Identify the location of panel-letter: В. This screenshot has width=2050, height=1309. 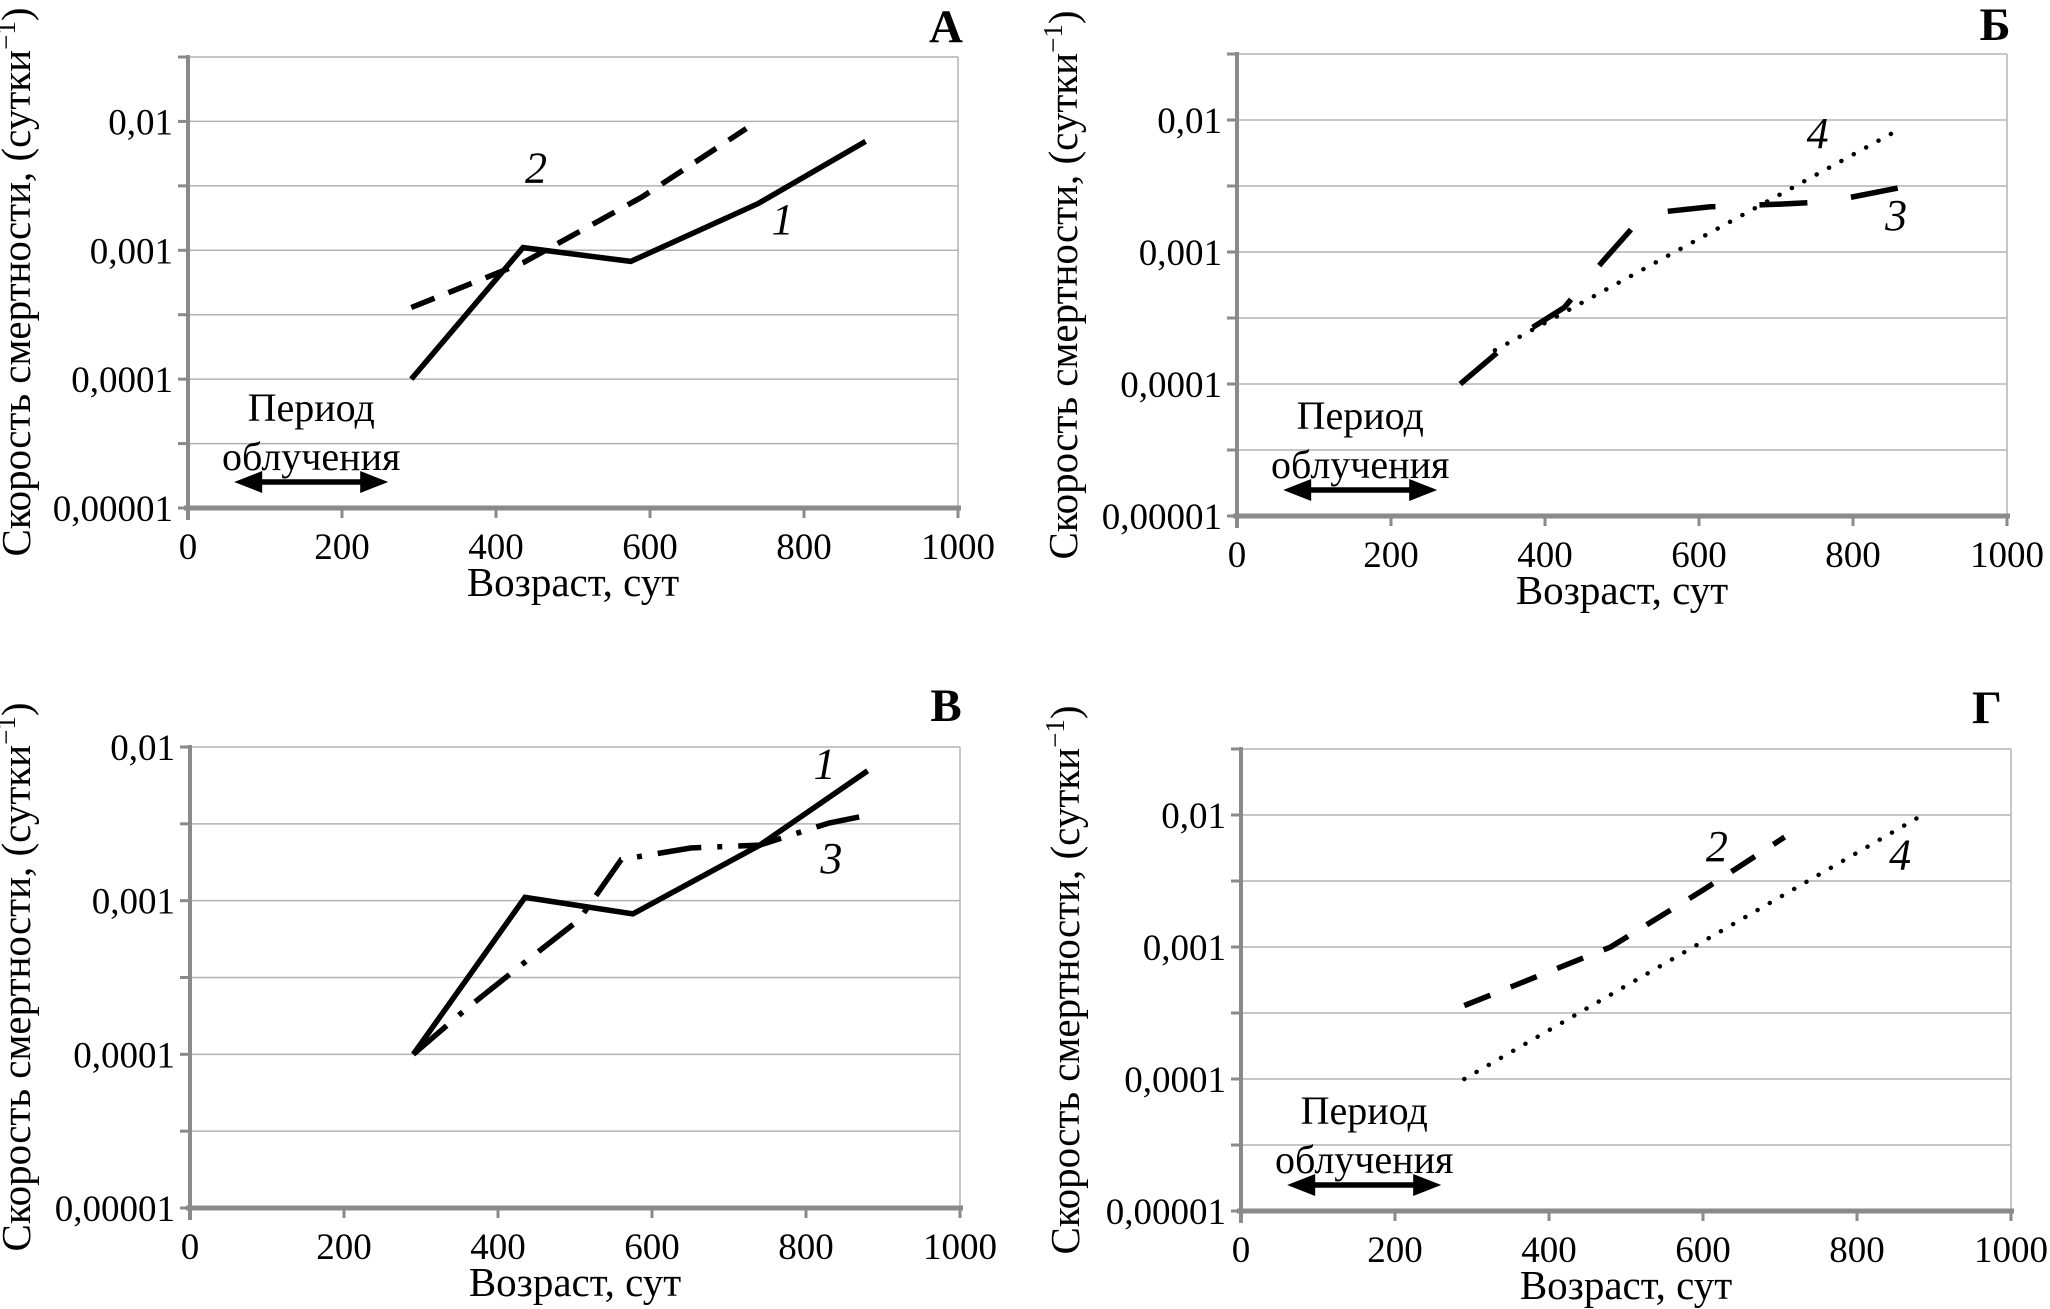
(945, 706).